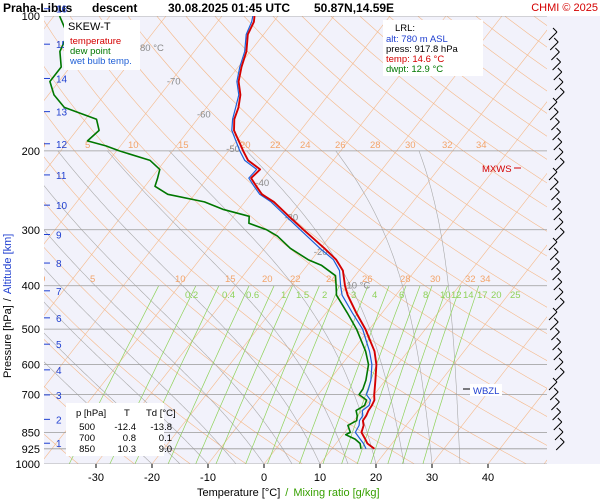 Image resolution: width=600 pixels, height=500 pixels. What do you see at coordinates (31, 330) in the screenshot?
I see `pressure-tick-label: 500` at bounding box center [31, 330].